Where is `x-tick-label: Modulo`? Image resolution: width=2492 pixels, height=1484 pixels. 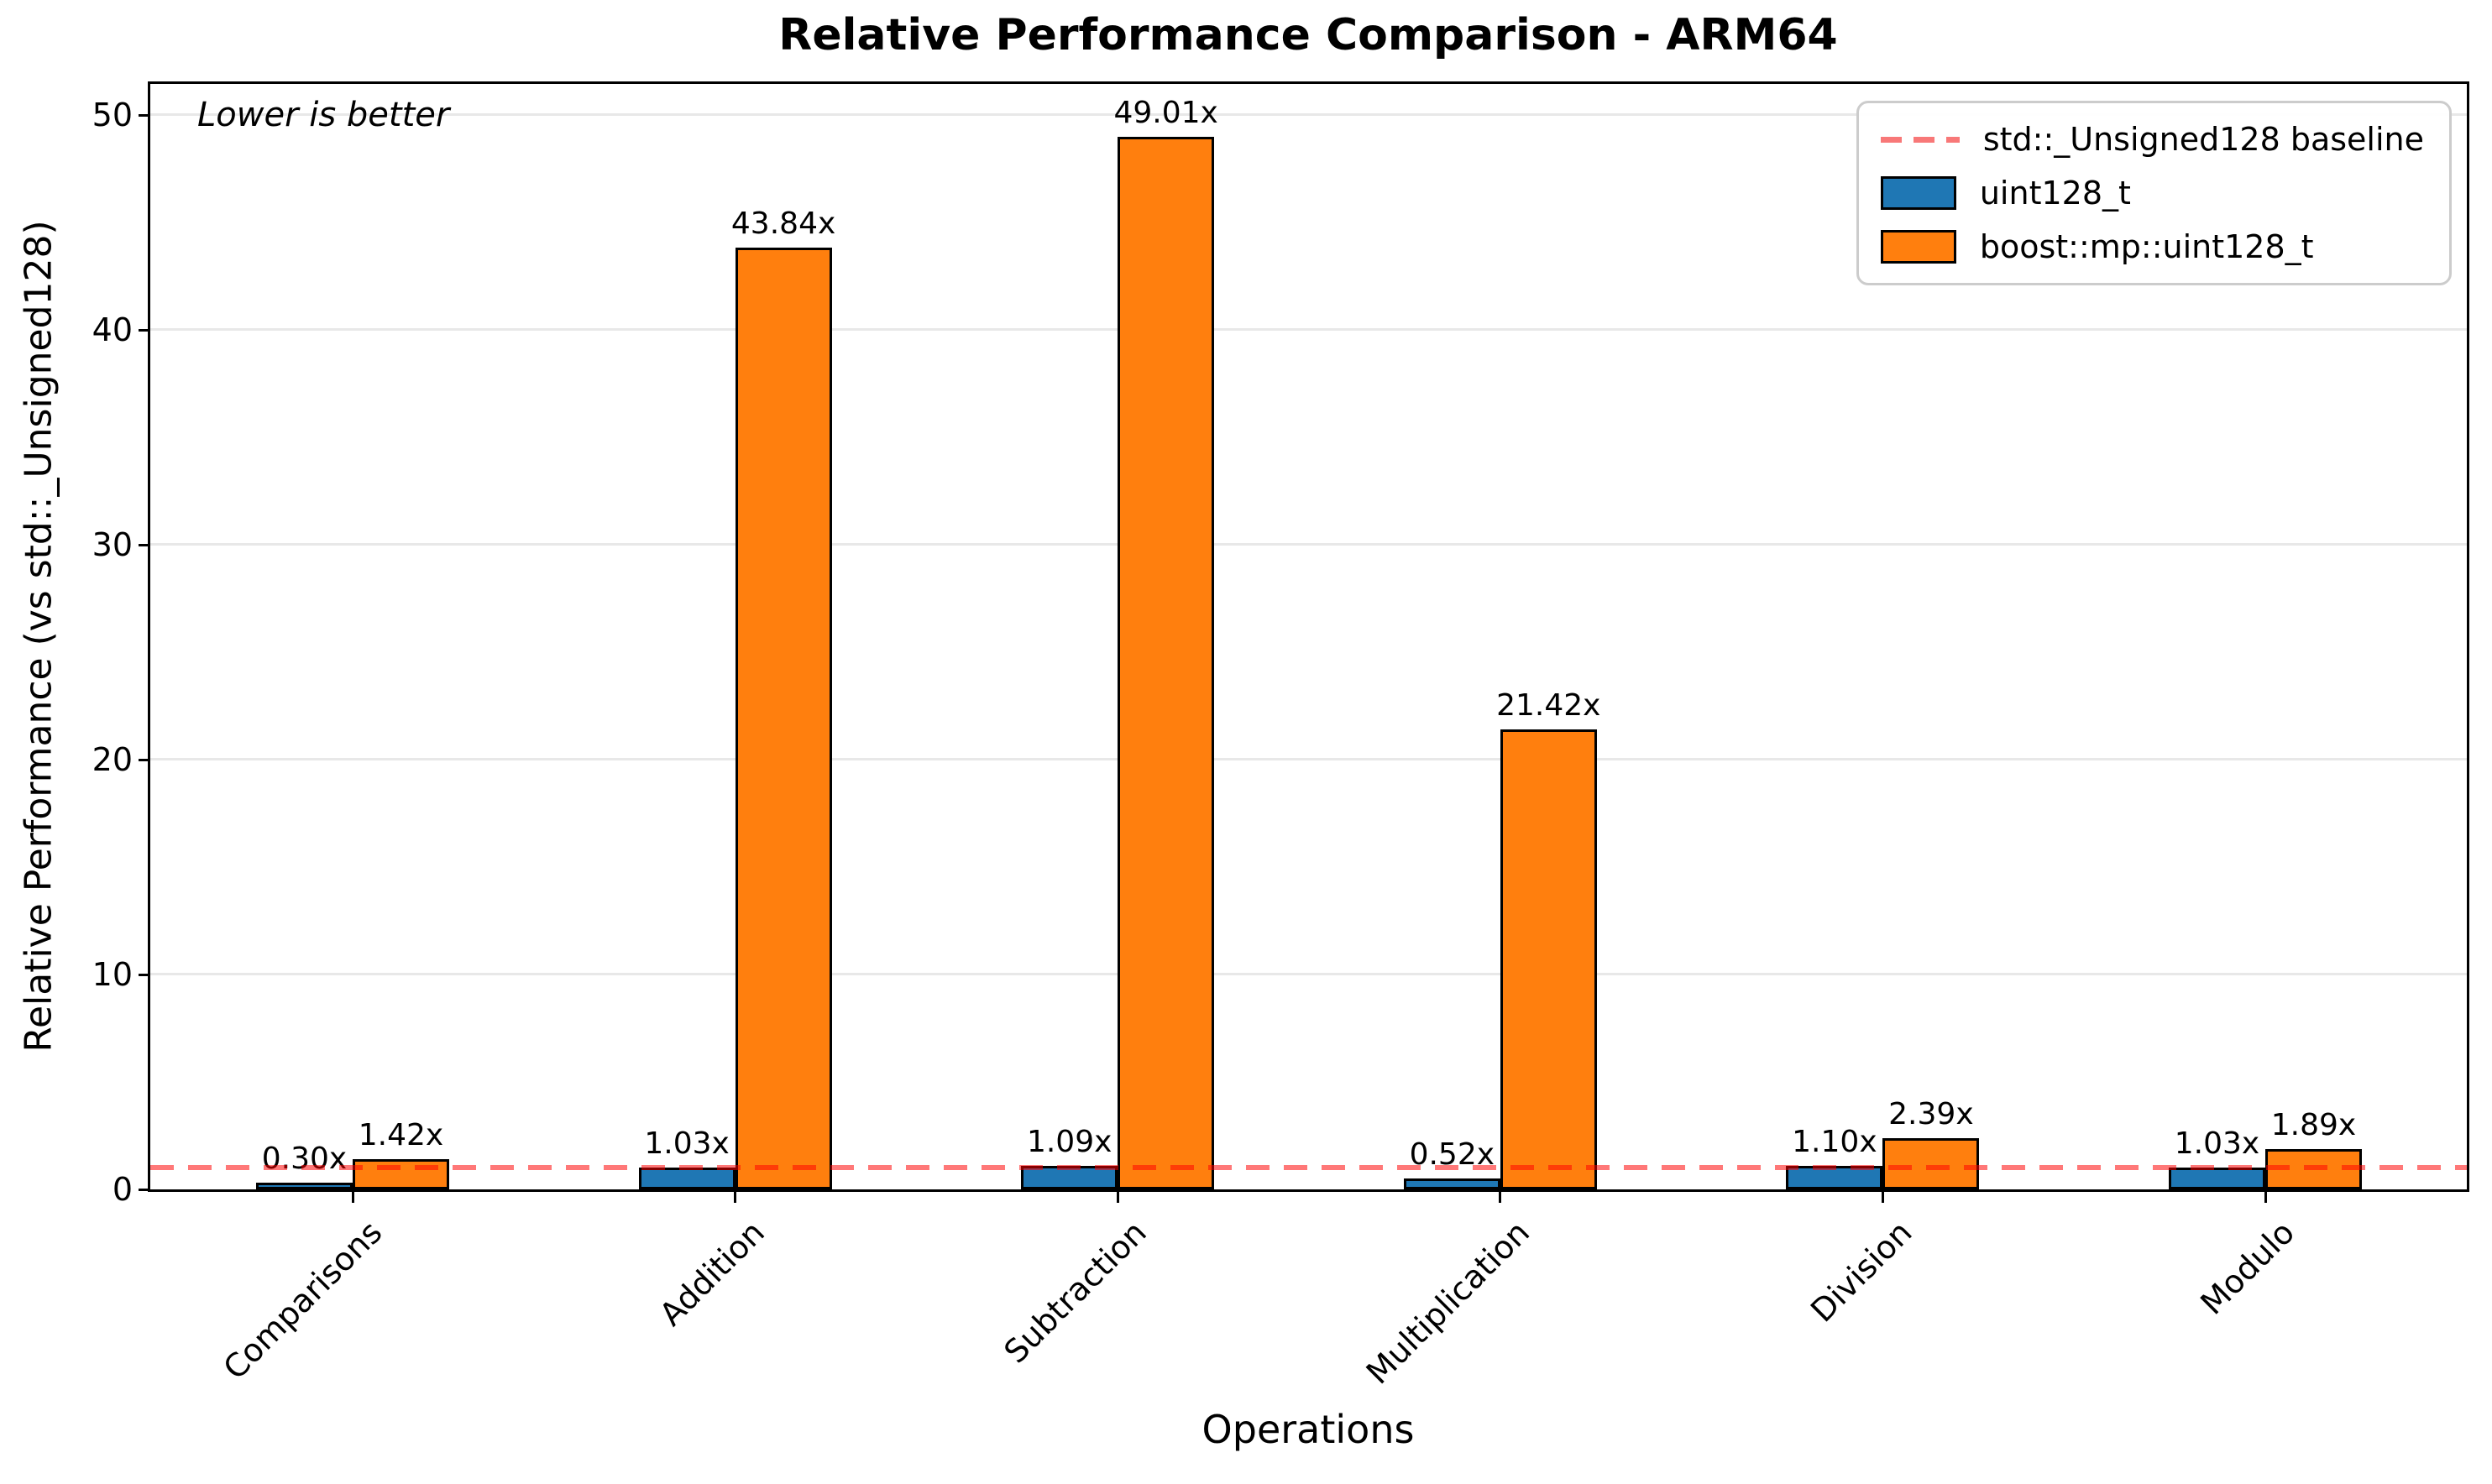
x-tick-label: Modulo is located at coordinates (2247, 1268).